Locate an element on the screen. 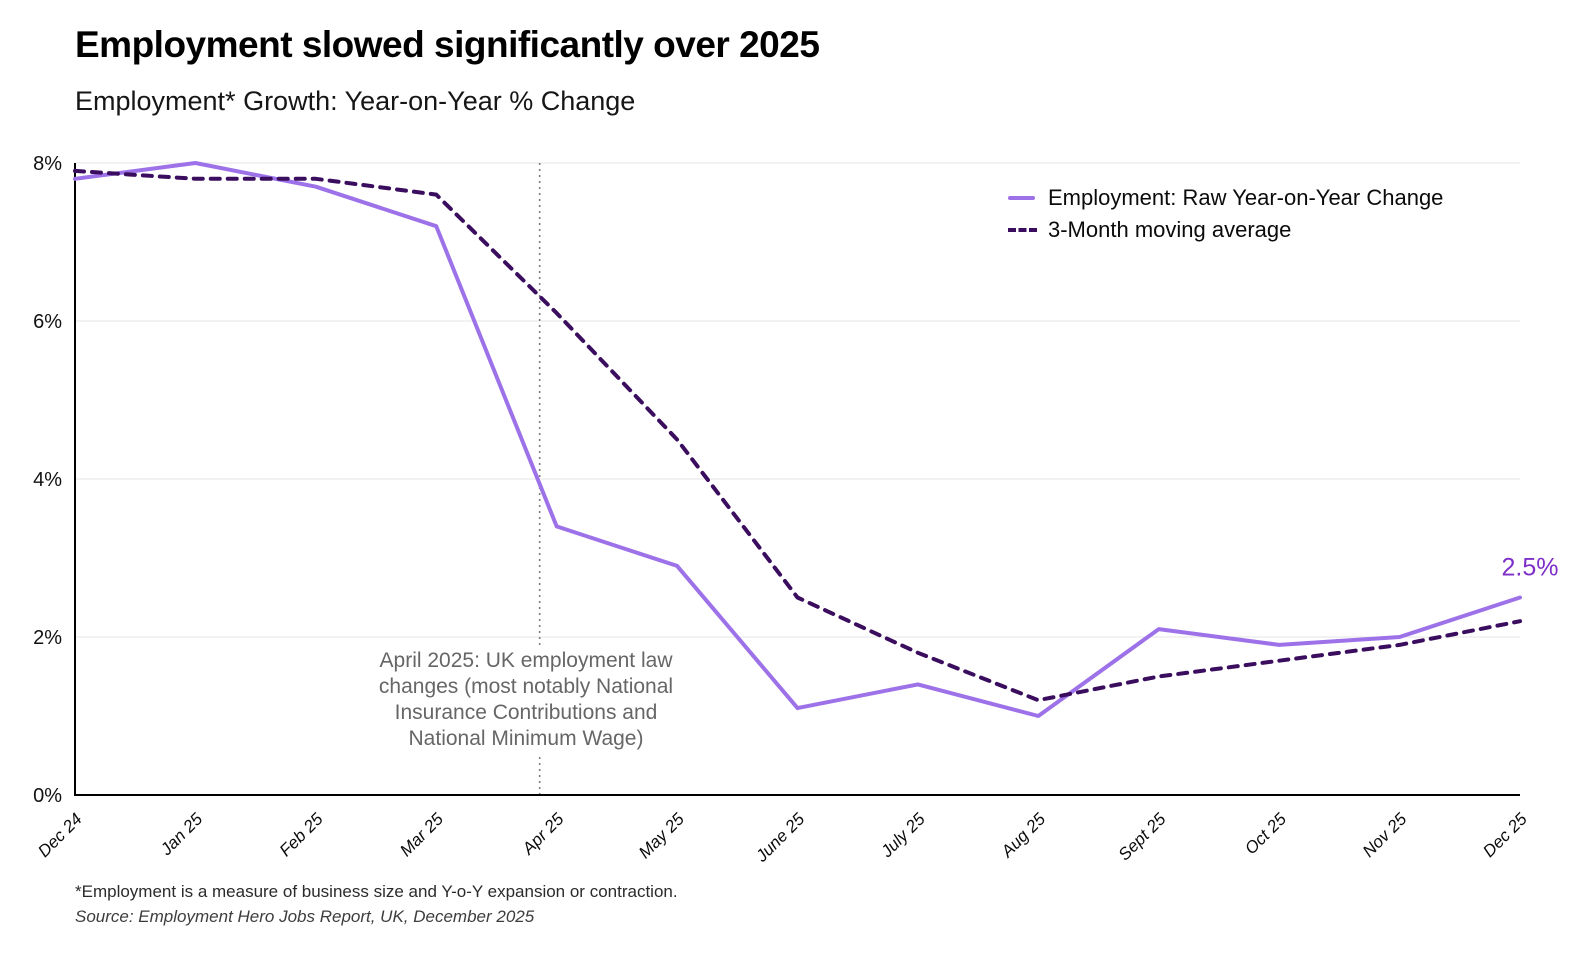 This screenshot has width=1582, height=953. annotation-line: Insurance Contributions and is located at coordinates (526, 712).